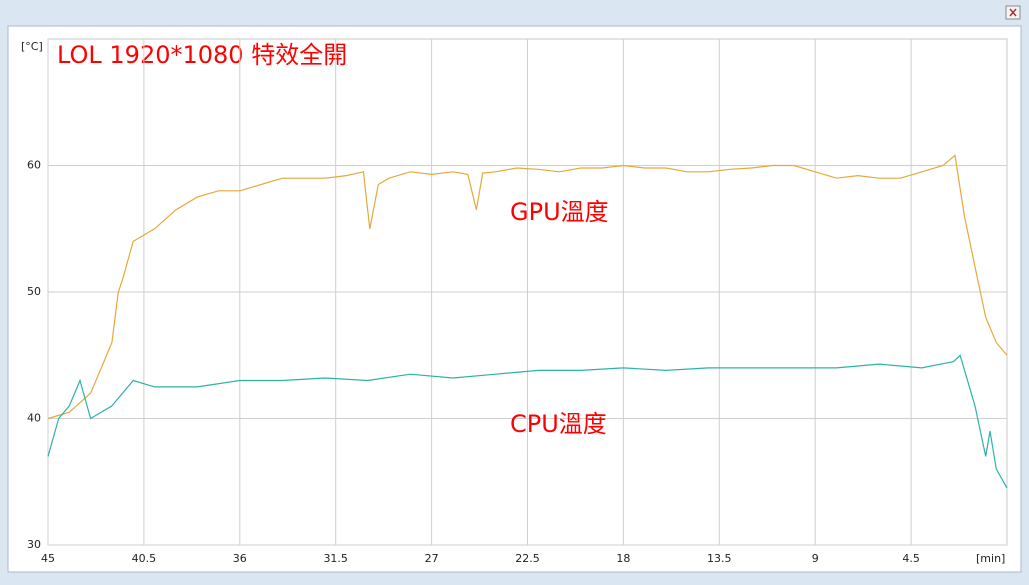 The height and width of the screenshot is (585, 1029). What do you see at coordinates (34, 291) in the screenshot?
I see `y-tick-label: 50` at bounding box center [34, 291].